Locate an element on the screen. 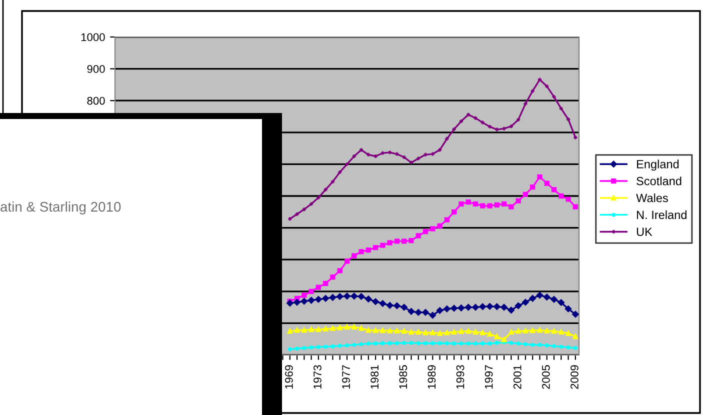 The height and width of the screenshot is (415, 710). x-tick-label: 1969 is located at coordinates (289, 377).